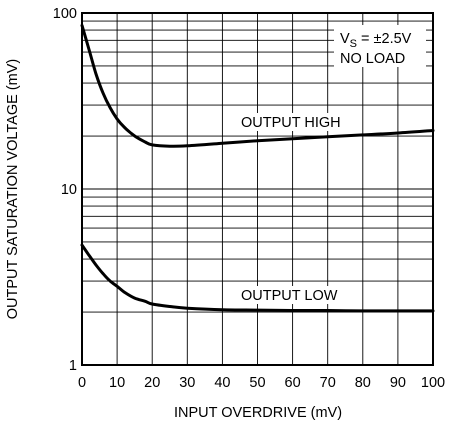 Image resolution: width=464 pixels, height=422 pixels. What do you see at coordinates (65, 14) in the screenshot?
I see `y-tick-label: 100` at bounding box center [65, 14].